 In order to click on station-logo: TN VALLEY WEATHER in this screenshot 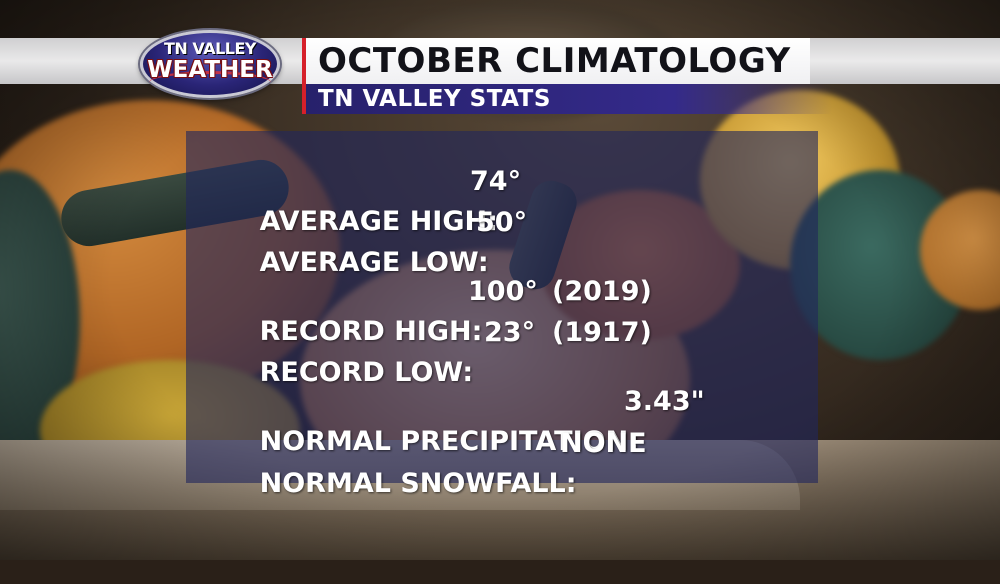, I will do `click(210, 64)`.